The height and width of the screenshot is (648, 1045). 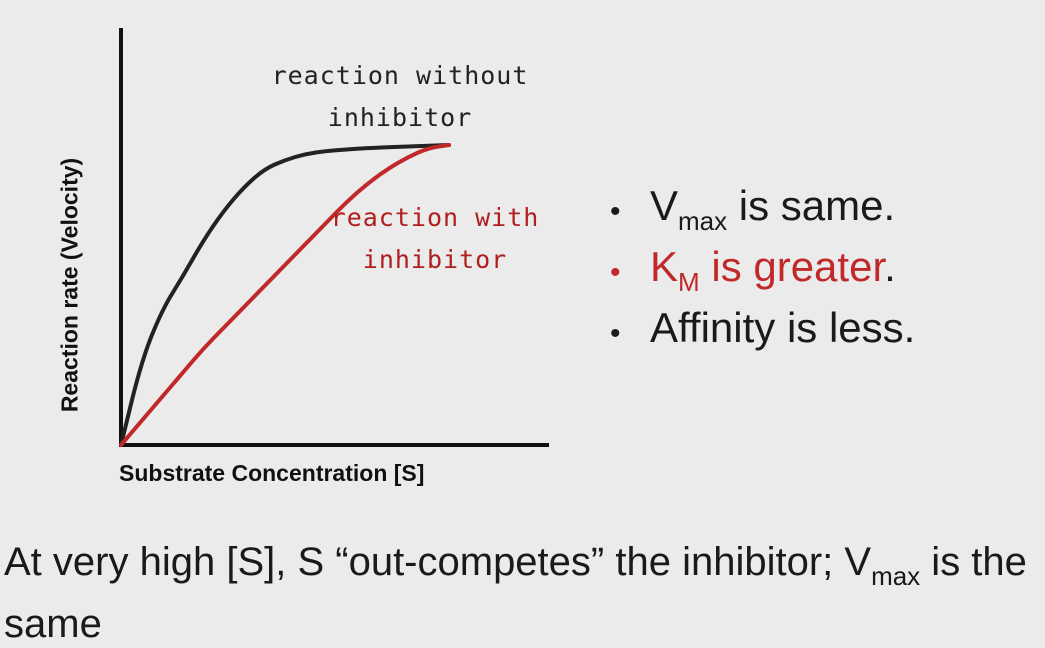 What do you see at coordinates (896, 576) in the screenshot?
I see `caption-subscript: max` at bounding box center [896, 576].